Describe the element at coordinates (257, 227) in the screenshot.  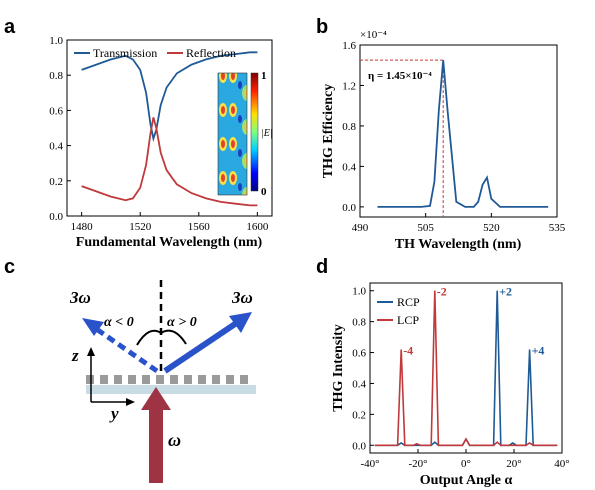
I see `x-tick-label: 1600` at that location.